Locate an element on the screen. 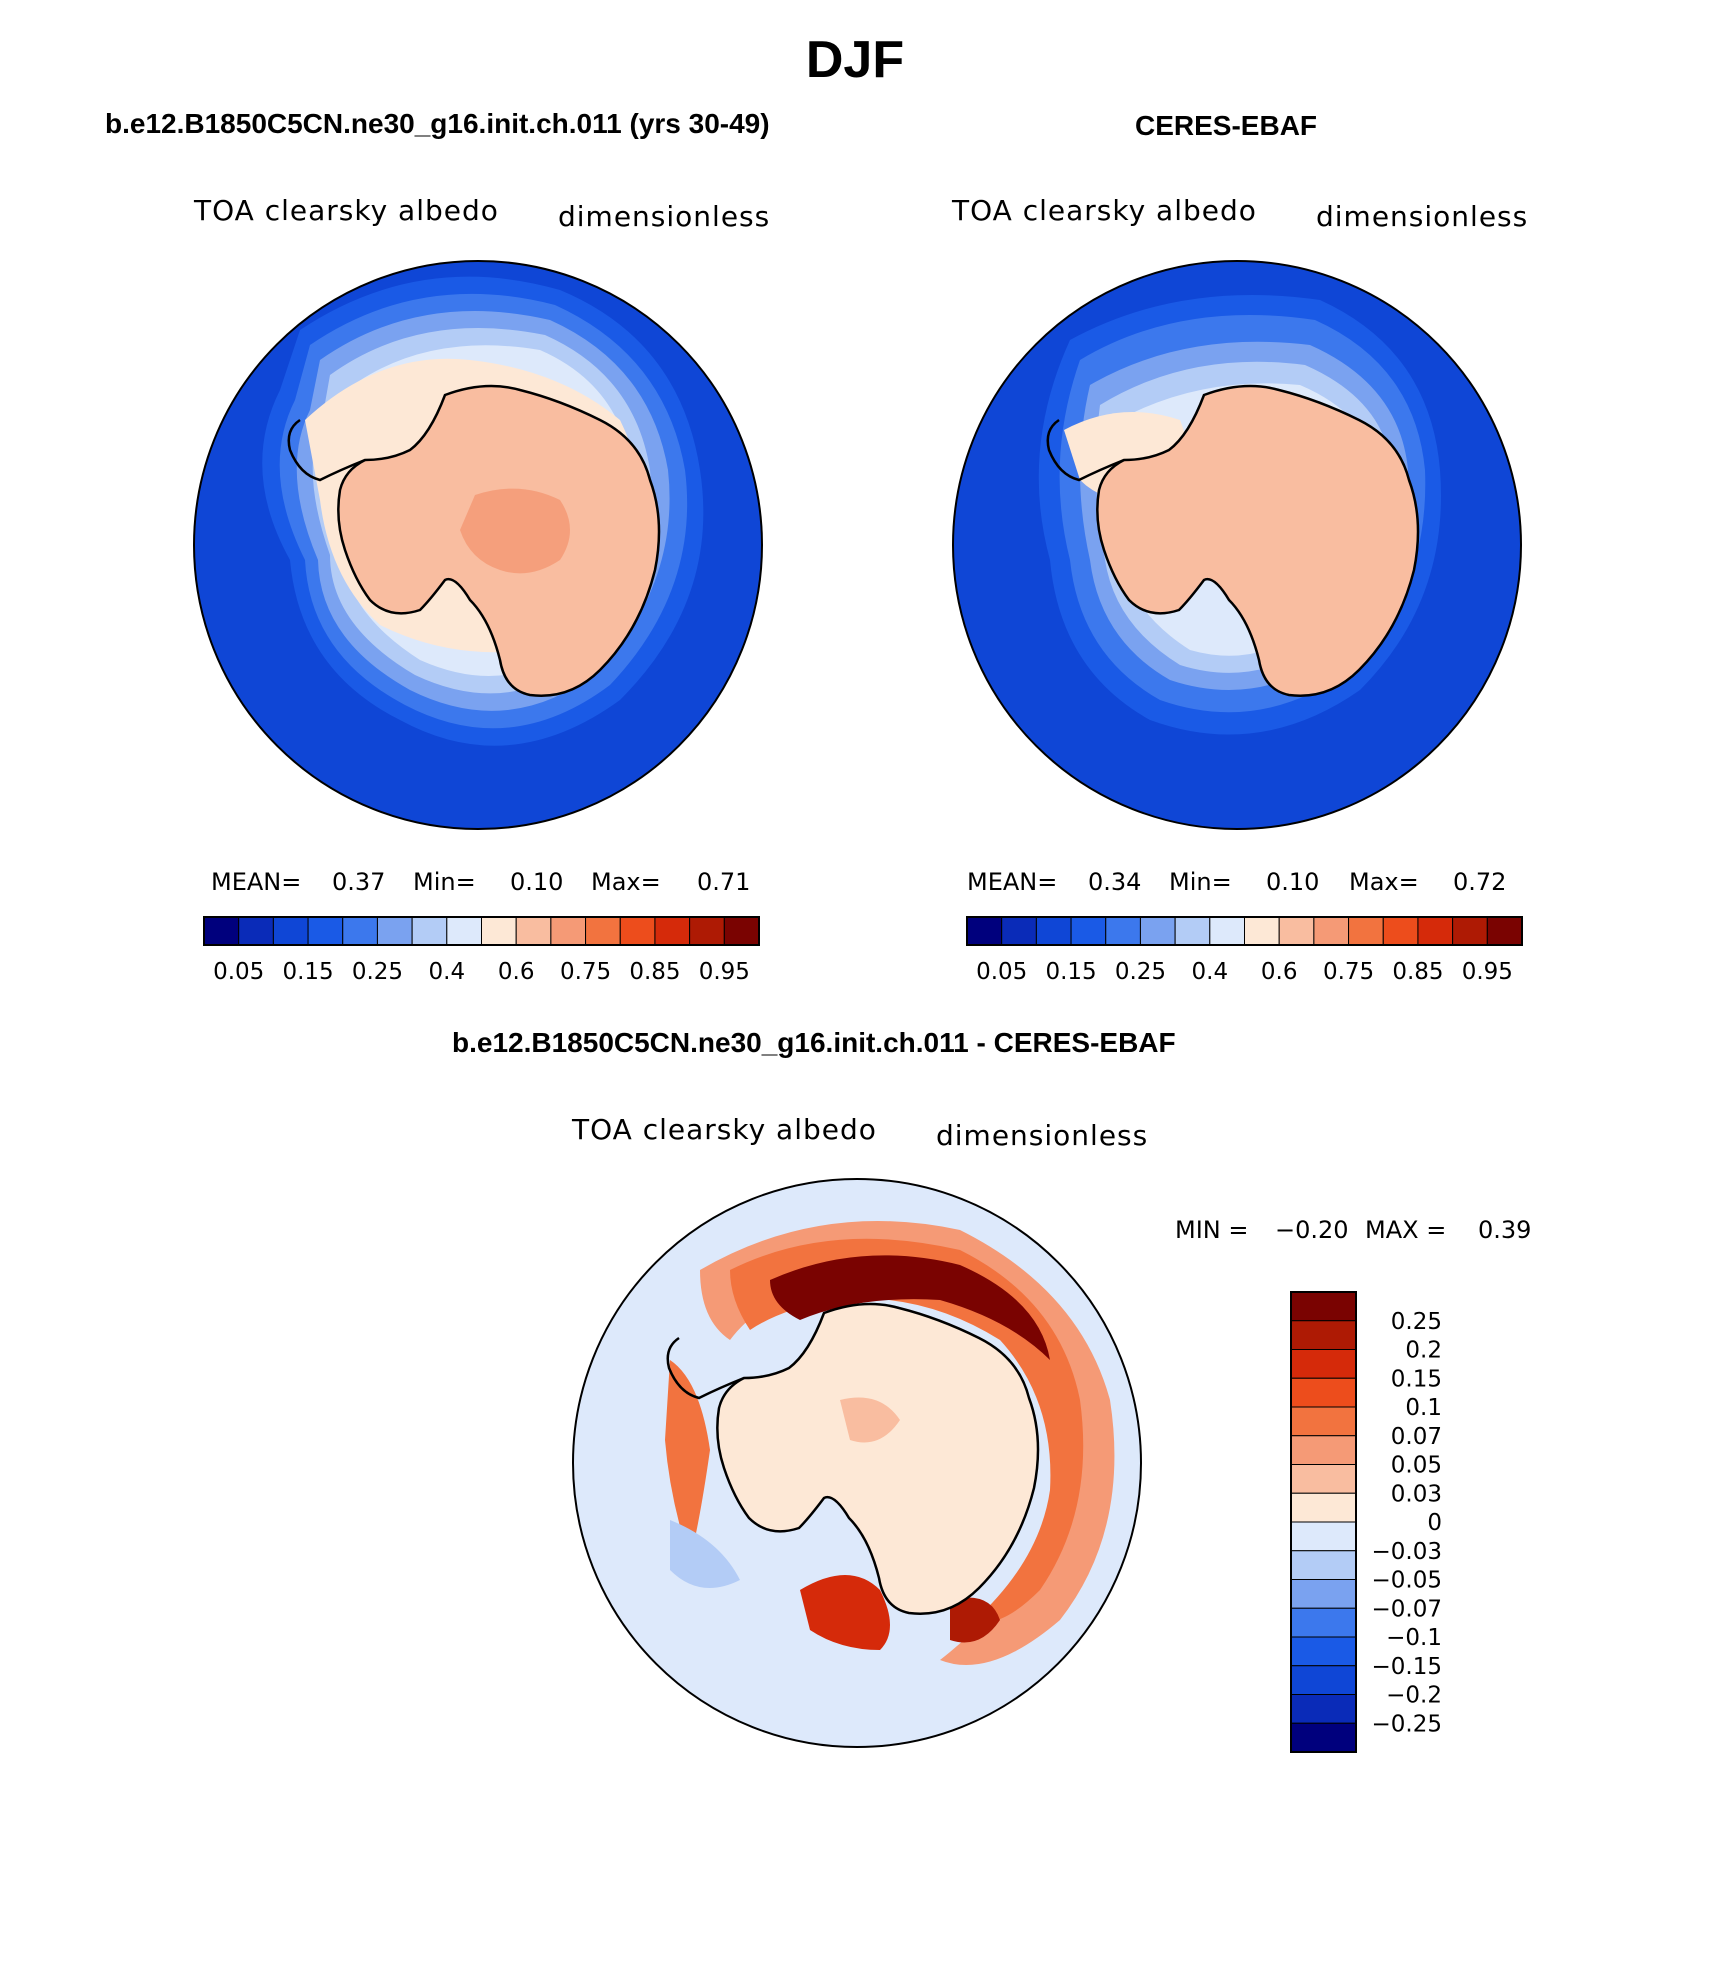 The image size is (1710, 1961). colorbar-obs-tick-label: 0.05 is located at coordinates (1001, 972).